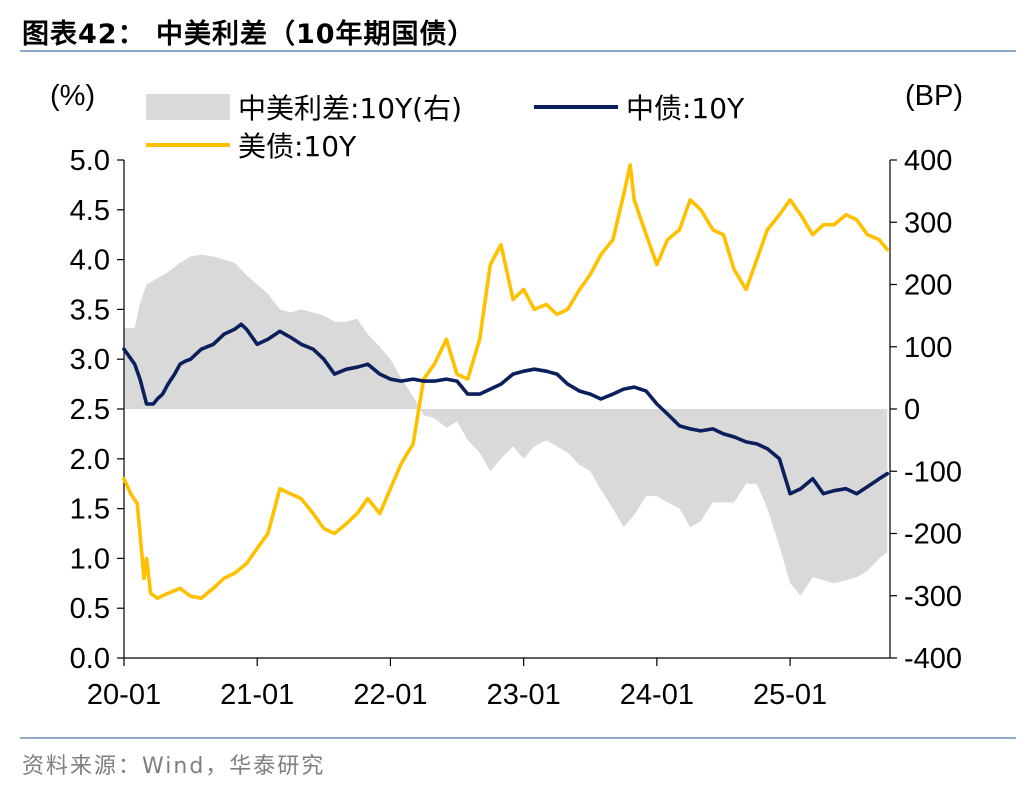 The image size is (1036, 792). Describe the element at coordinates (257, 695) in the screenshot. I see `x-axis-tick-label: 21-01` at that location.